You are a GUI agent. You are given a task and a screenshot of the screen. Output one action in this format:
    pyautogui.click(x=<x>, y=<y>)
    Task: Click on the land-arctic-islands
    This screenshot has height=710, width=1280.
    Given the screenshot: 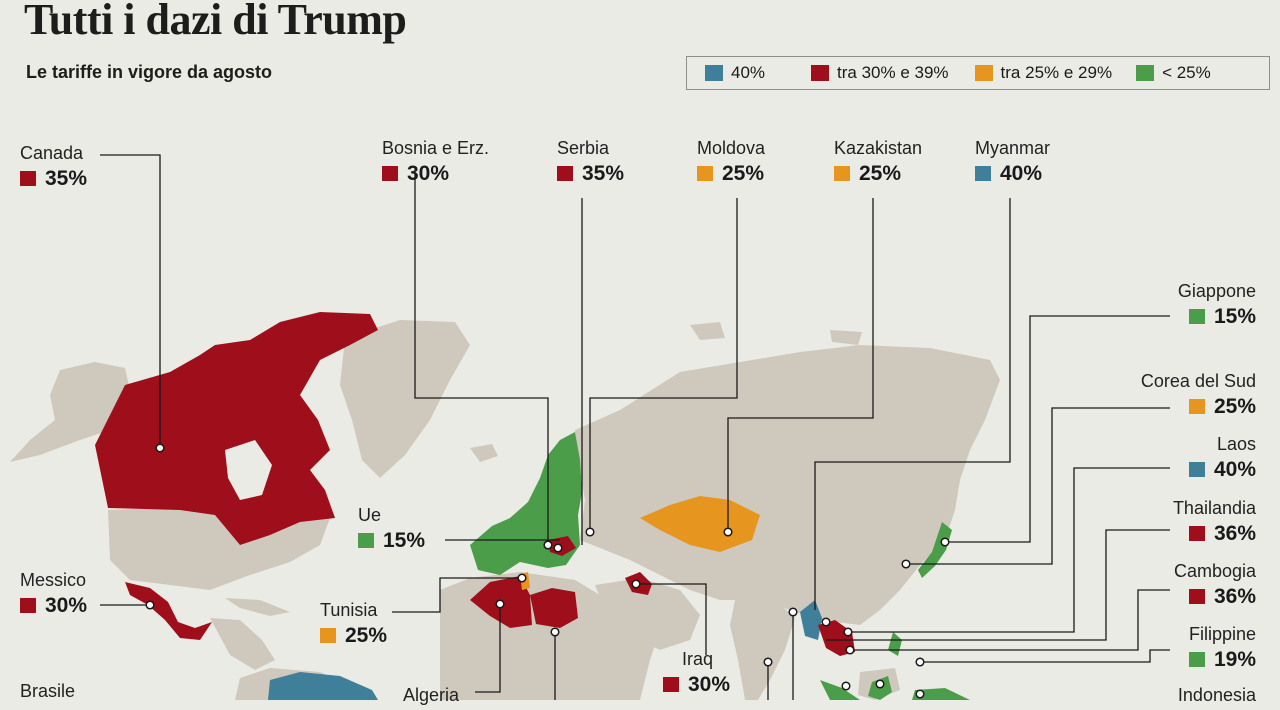 What is the action you would take?
    pyautogui.click(x=707, y=331)
    